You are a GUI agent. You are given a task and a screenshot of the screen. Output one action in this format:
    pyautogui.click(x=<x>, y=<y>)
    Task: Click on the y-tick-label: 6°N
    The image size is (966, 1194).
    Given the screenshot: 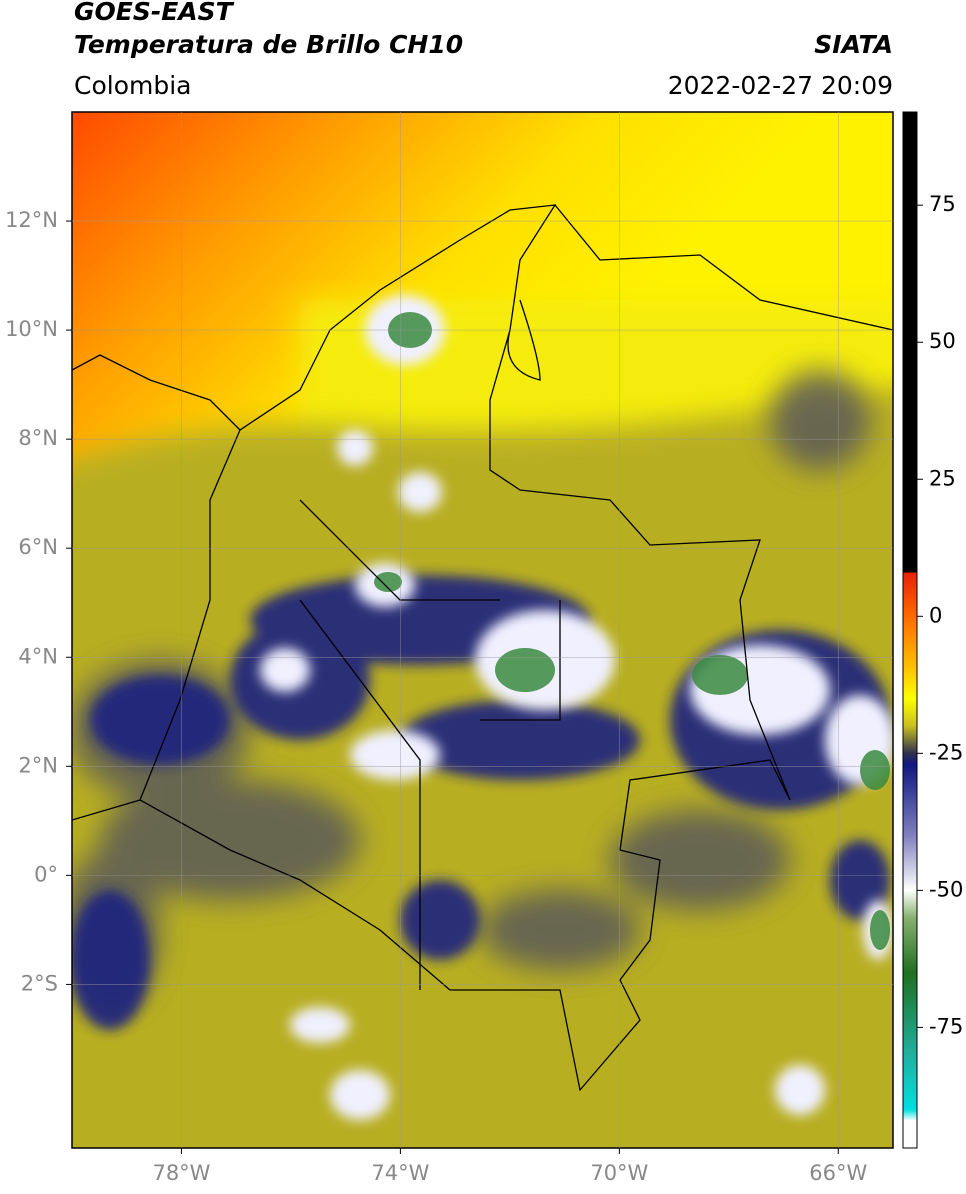 What is the action you would take?
    pyautogui.click(x=38, y=547)
    